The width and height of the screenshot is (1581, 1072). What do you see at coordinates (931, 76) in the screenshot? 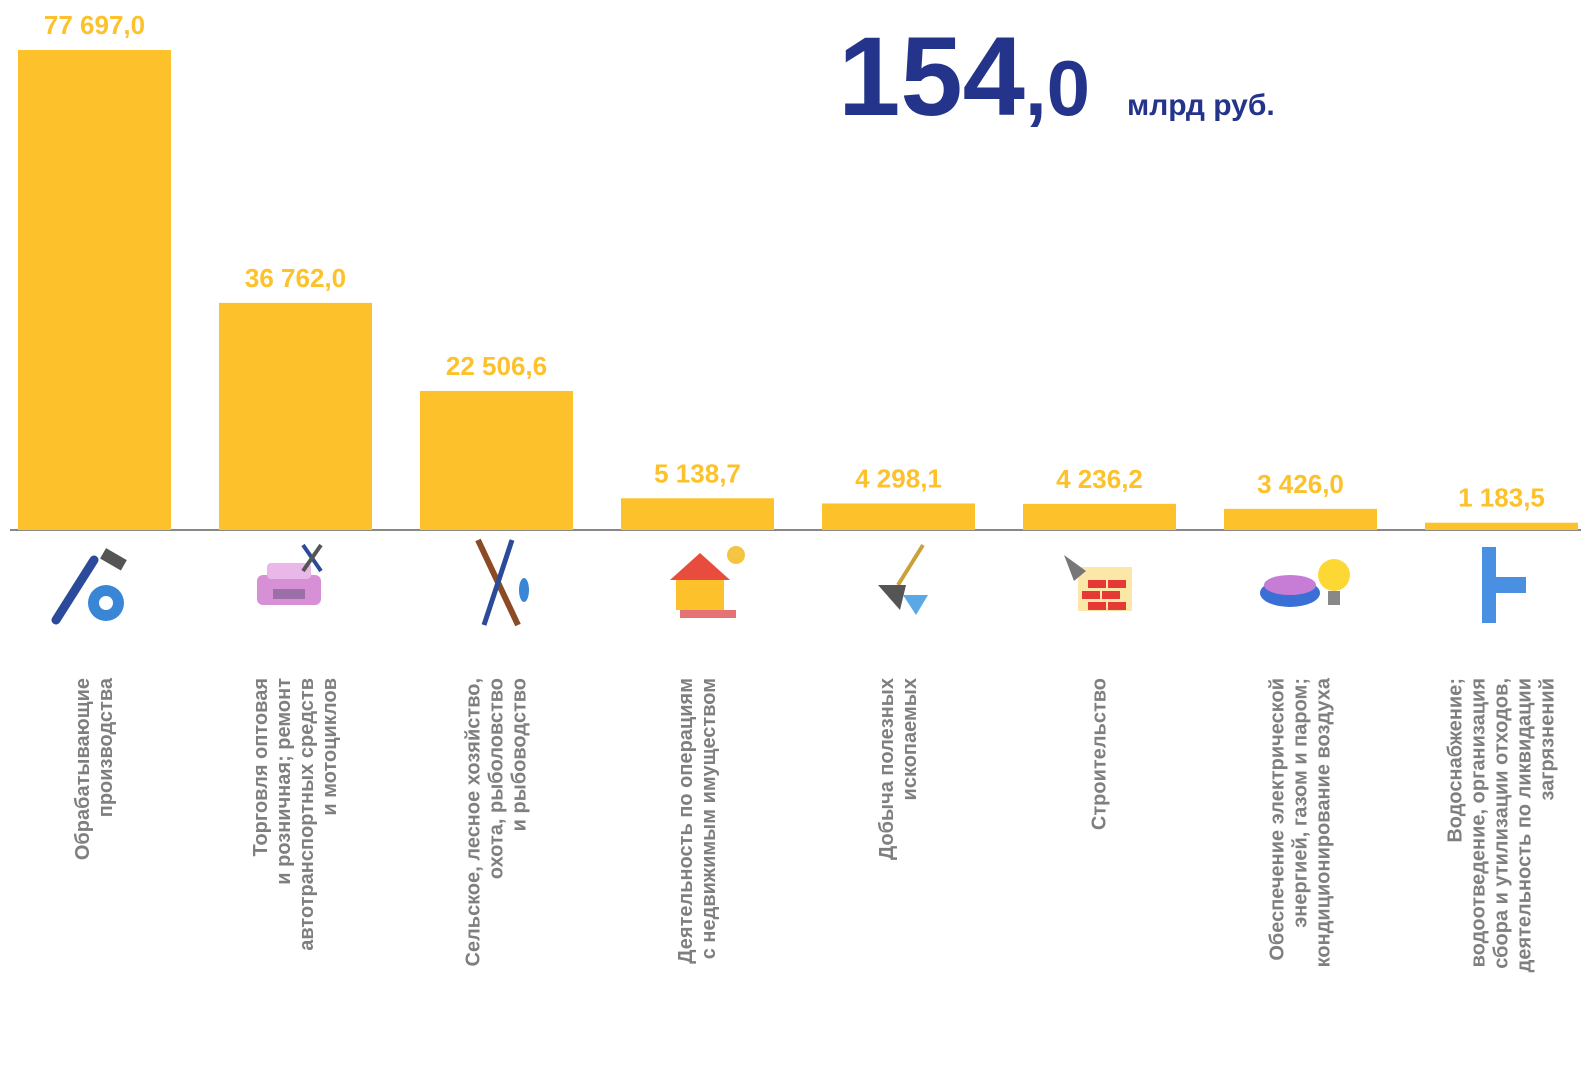
I see `total-int: 154` at bounding box center [931, 76].